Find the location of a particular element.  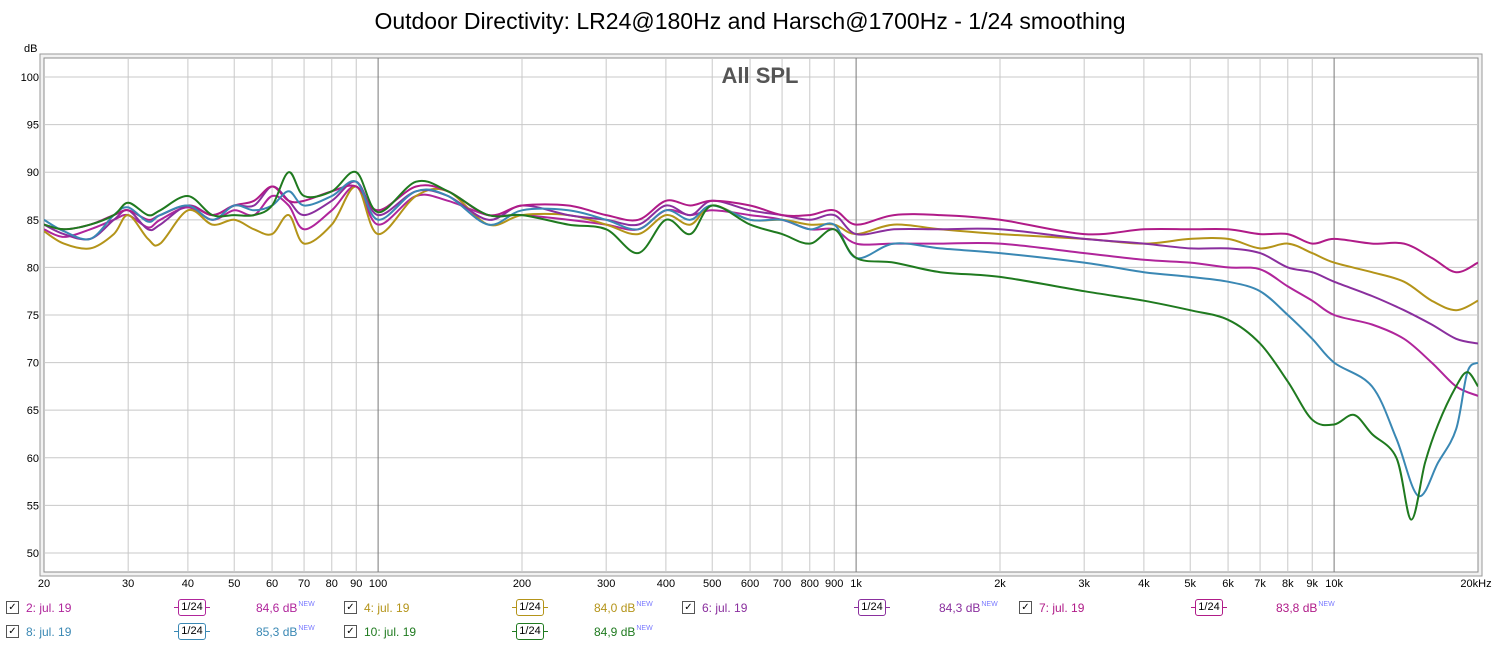

legend-series-name: 2: jul. 19 is located at coordinates (49, 608).